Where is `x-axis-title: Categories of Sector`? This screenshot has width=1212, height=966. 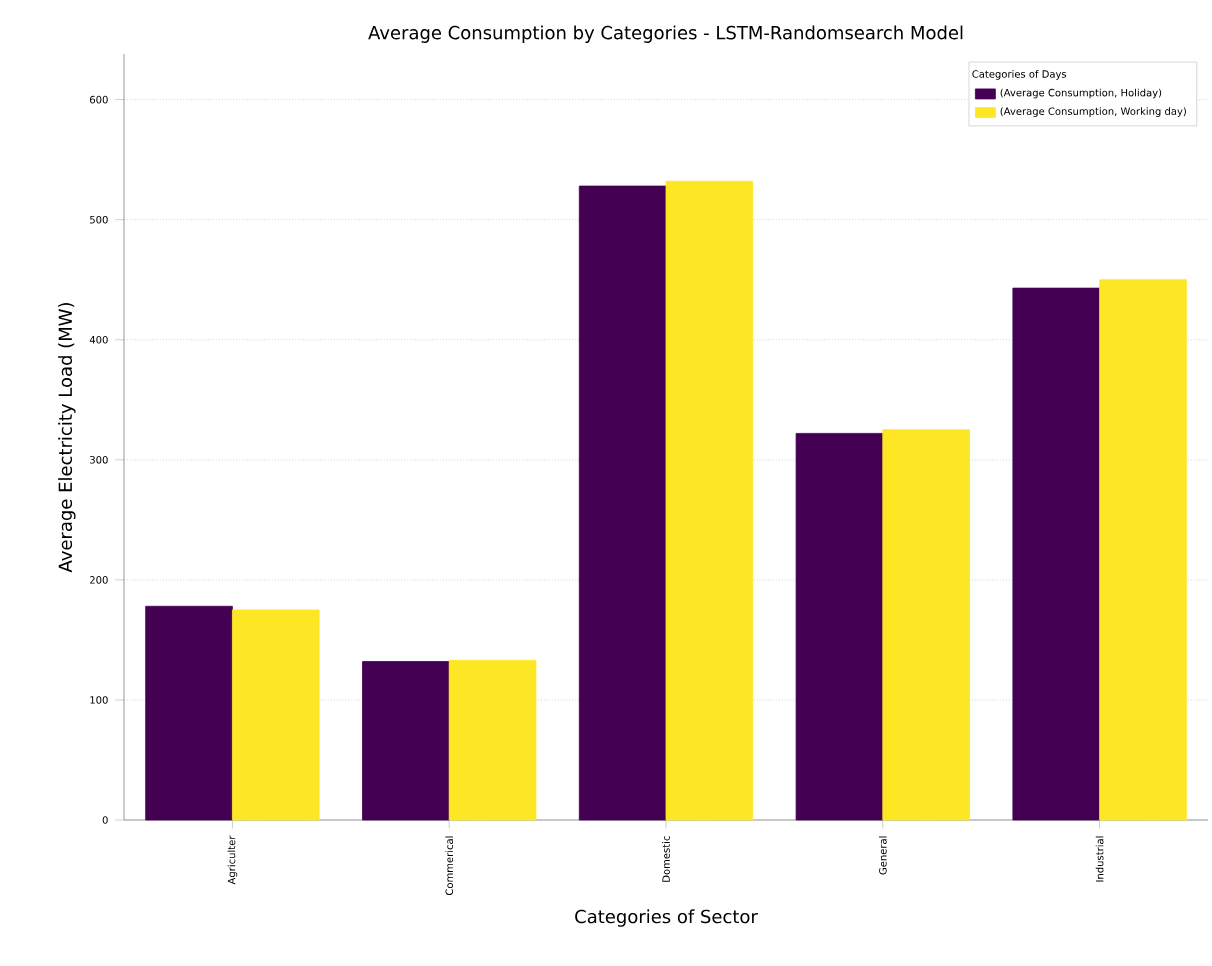 x-axis-title: Categories of Sector is located at coordinates (666, 918).